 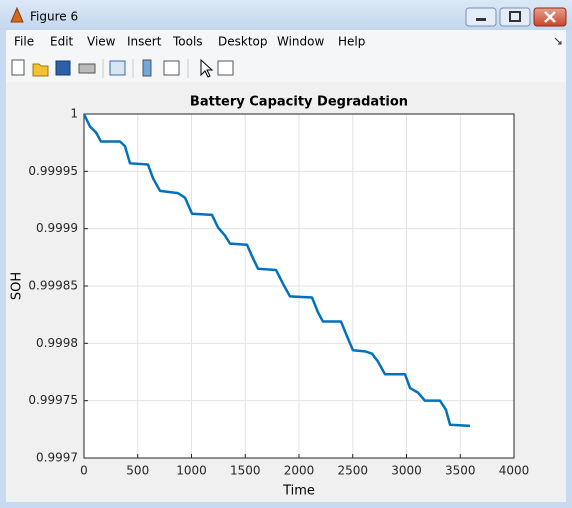 What do you see at coordinates (245, 471) in the screenshot?
I see `x-tick-label: 1500` at bounding box center [245, 471].